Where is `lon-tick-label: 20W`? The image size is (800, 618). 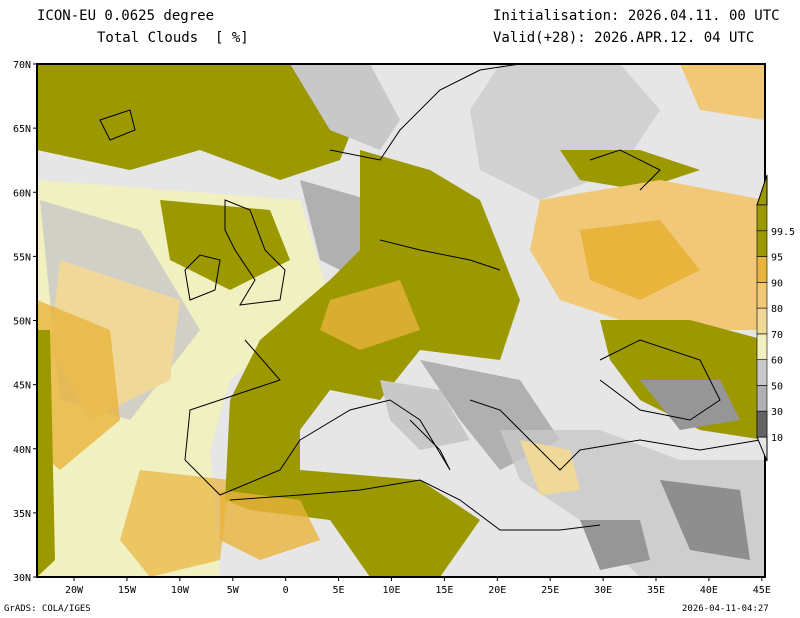 lon-tick-label: 20W is located at coordinates (74, 590).